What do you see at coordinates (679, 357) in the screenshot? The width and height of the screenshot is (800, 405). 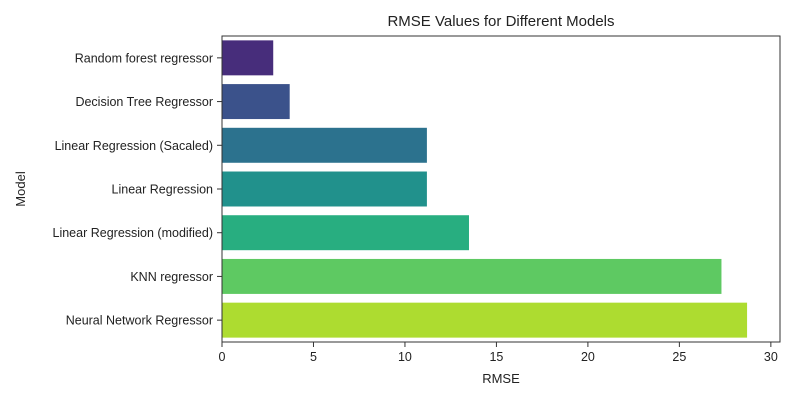 I see `x-tick-label: 25` at bounding box center [679, 357].